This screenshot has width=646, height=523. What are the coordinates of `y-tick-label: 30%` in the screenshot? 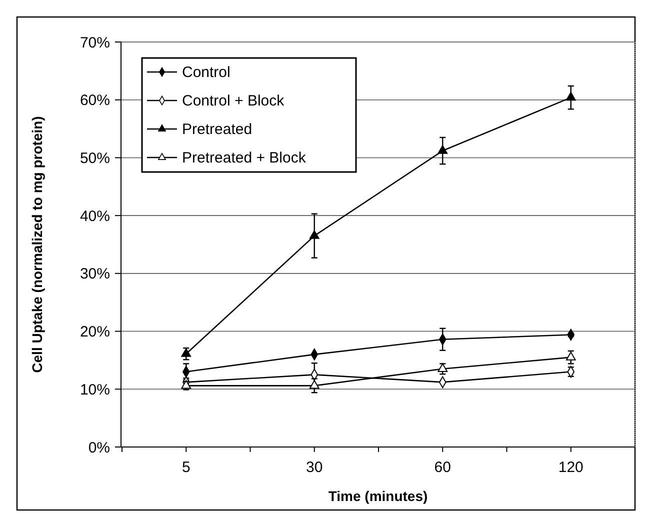 It's located at (95, 274).